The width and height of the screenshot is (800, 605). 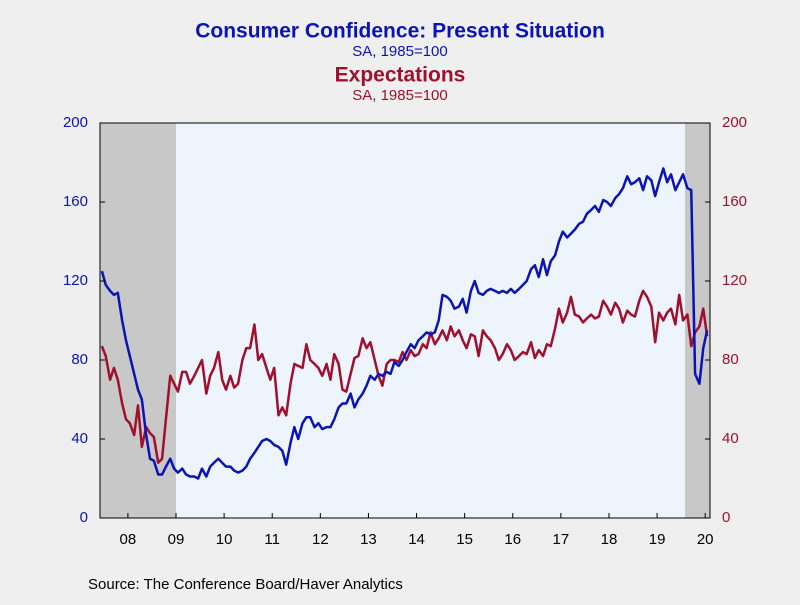 I want to click on y-tick-label: 0, so click(x=84, y=517).